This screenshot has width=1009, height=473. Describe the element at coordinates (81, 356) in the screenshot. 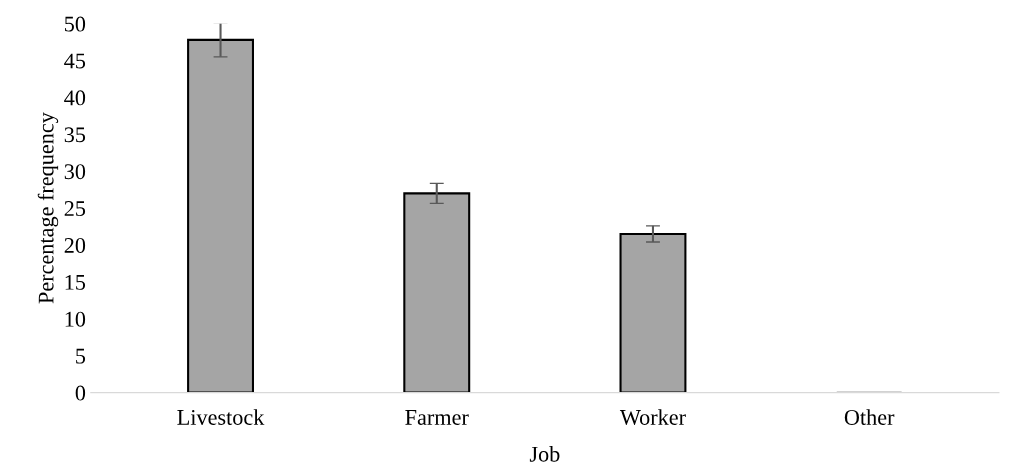

I see `y-tick-label: 5` at that location.